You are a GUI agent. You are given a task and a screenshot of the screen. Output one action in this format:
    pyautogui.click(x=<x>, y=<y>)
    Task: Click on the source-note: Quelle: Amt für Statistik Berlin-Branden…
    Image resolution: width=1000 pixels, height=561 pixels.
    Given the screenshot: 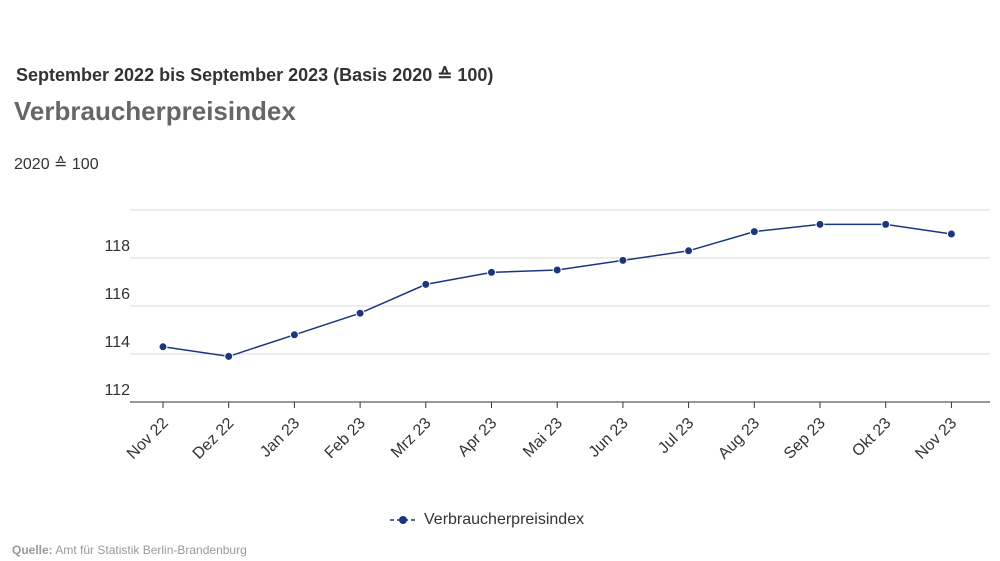 What is the action you would take?
    pyautogui.click(x=129, y=550)
    